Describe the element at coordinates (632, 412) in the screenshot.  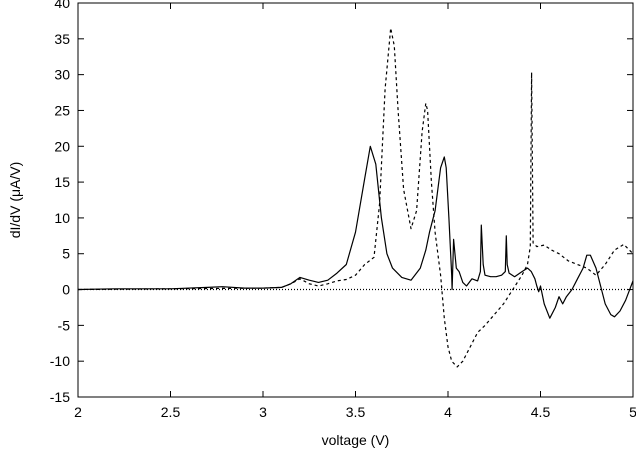
I see `x-tick-label: 5` at that location.